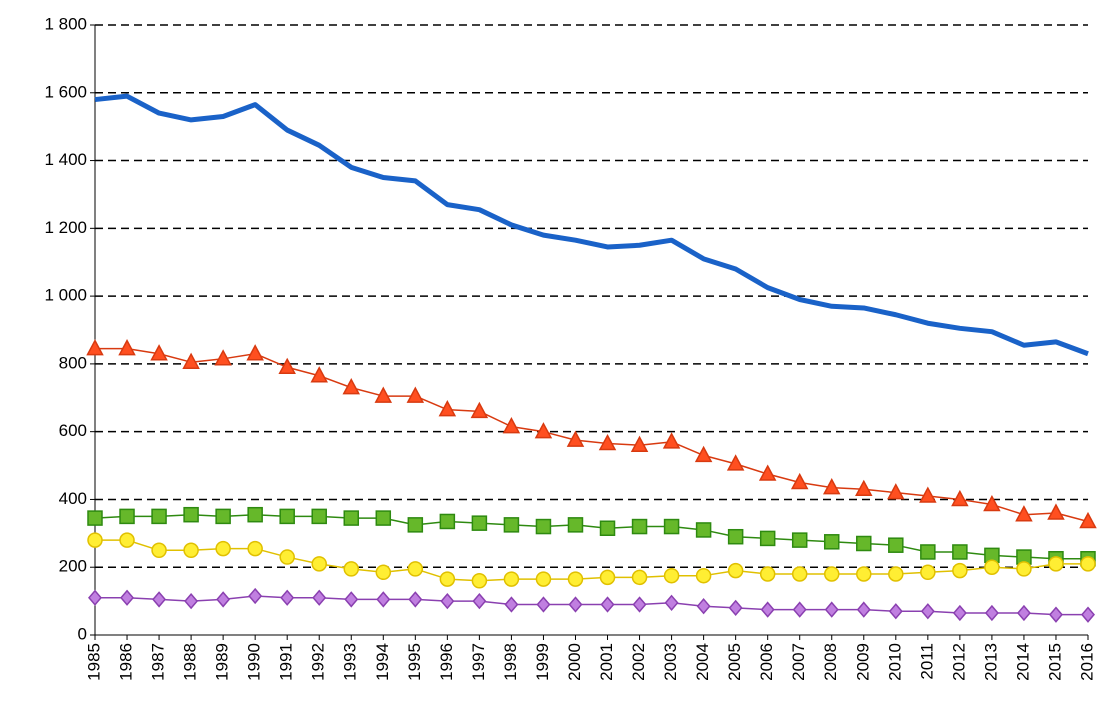 This screenshot has height=702, width=1100. What do you see at coordinates (73, 566) in the screenshot?
I see `y-tick-label: 200` at bounding box center [73, 566].